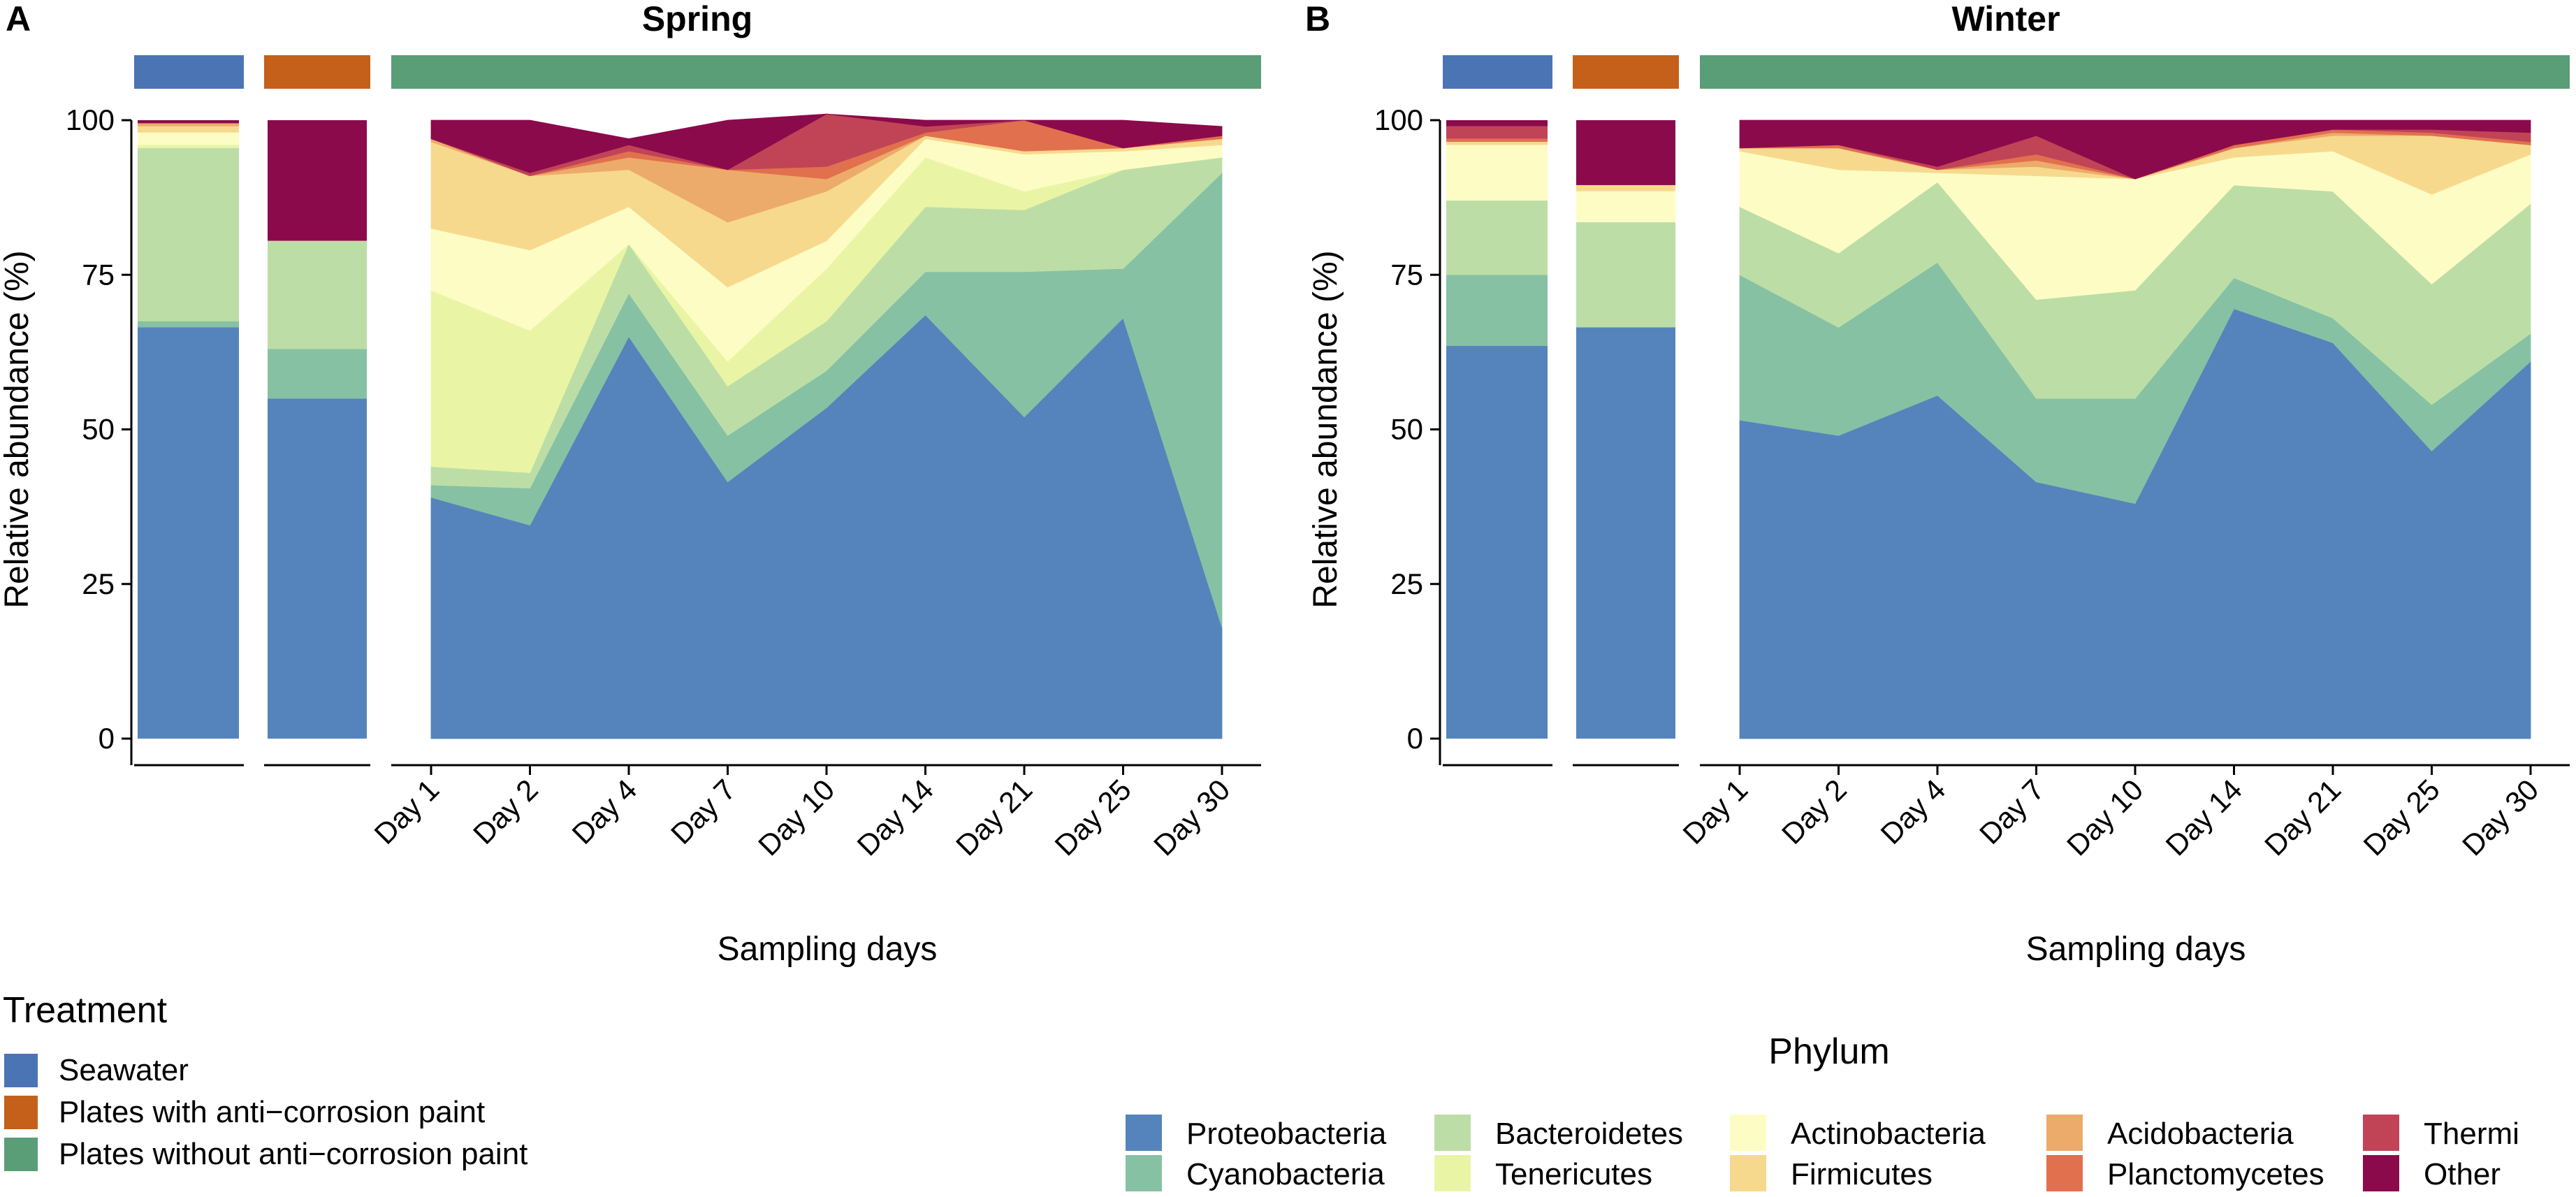 The width and height of the screenshot is (2576, 1197). What do you see at coordinates (21, 1112) in the screenshot?
I see `treatment-legend-swatch-plates-with-anti-corrosion-paint` at bounding box center [21, 1112].